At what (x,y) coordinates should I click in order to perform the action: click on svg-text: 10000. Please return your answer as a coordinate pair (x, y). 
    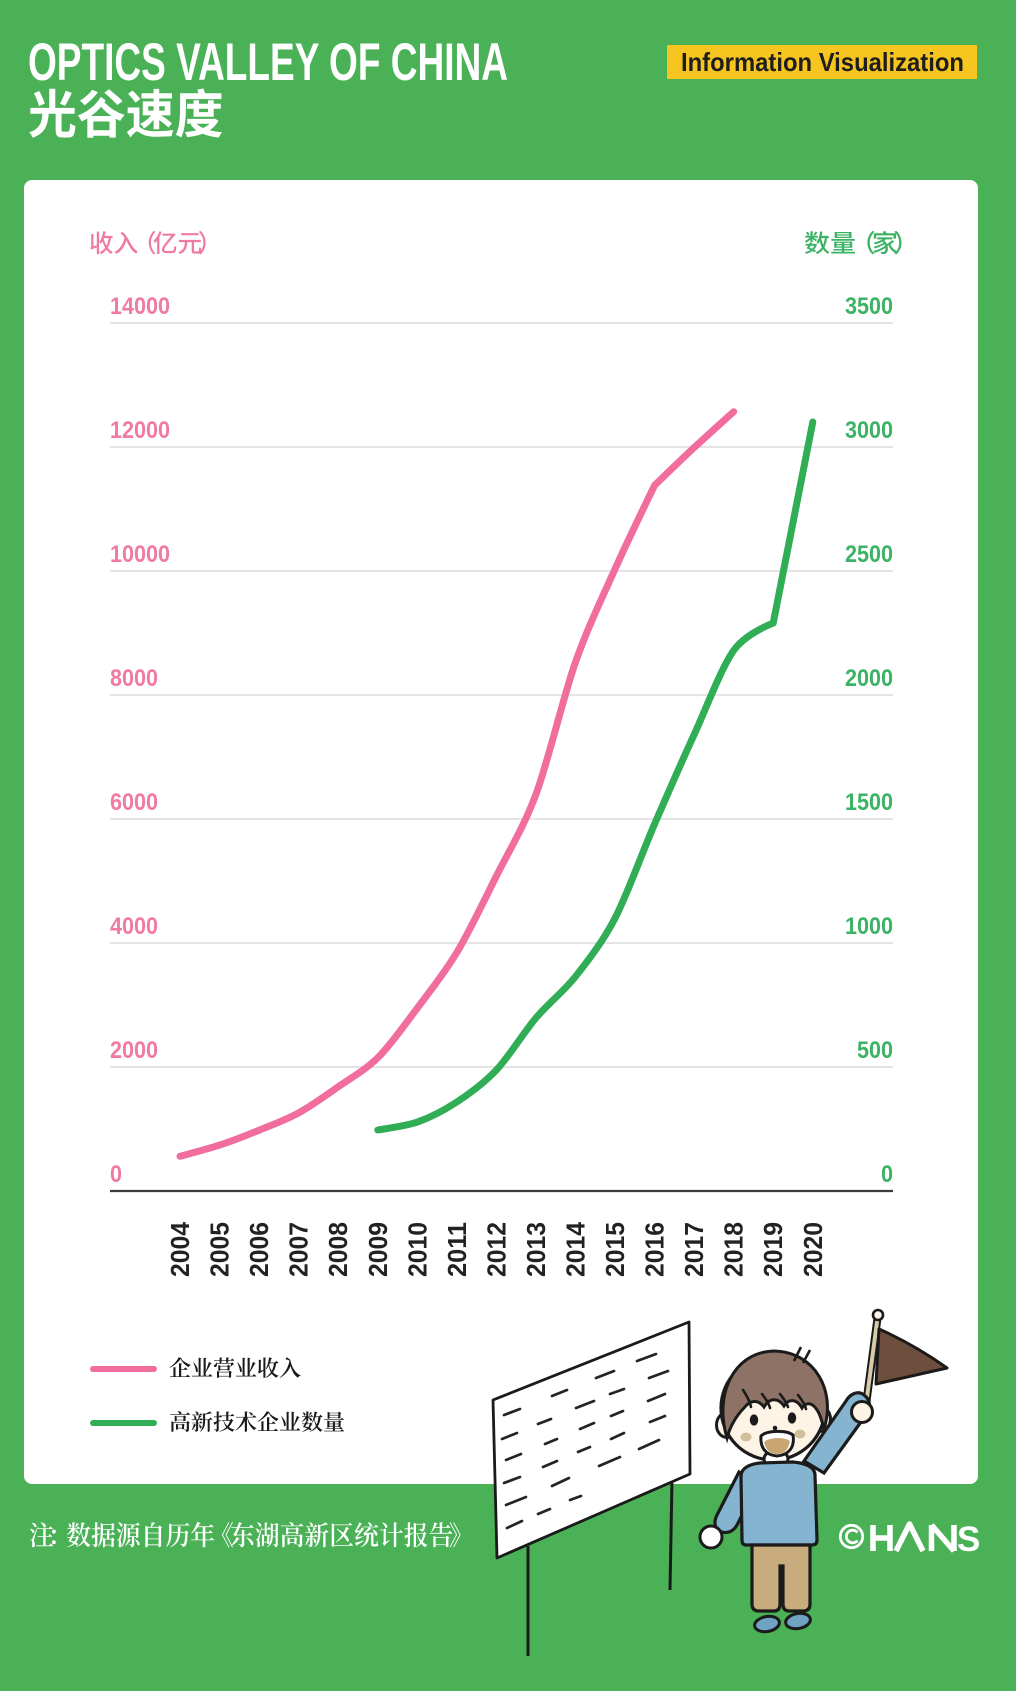
    Looking at the image, I should click on (140, 554).